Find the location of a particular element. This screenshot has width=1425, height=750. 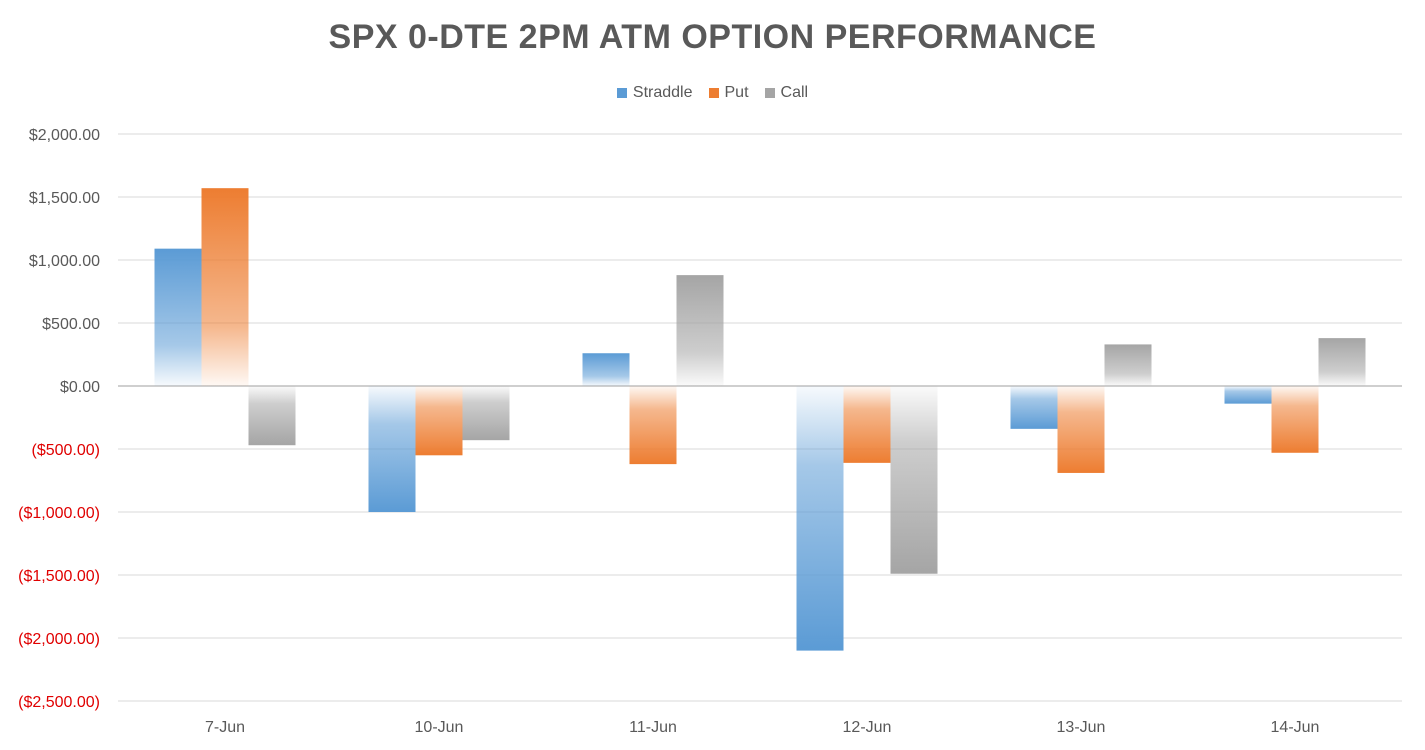

legend-swatch-put is located at coordinates (713, 93).